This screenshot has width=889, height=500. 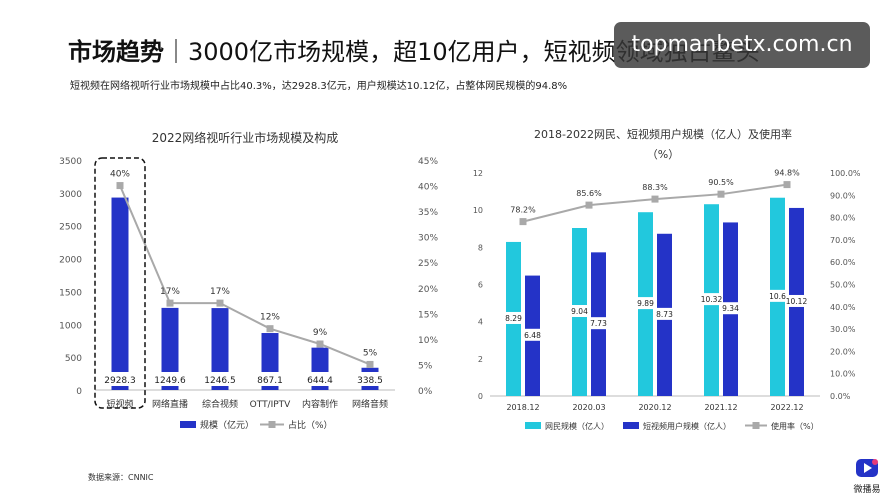 What do you see at coordinates (70, 228) in the screenshot?
I see `chart1-y-tick: 2500` at bounding box center [70, 228].